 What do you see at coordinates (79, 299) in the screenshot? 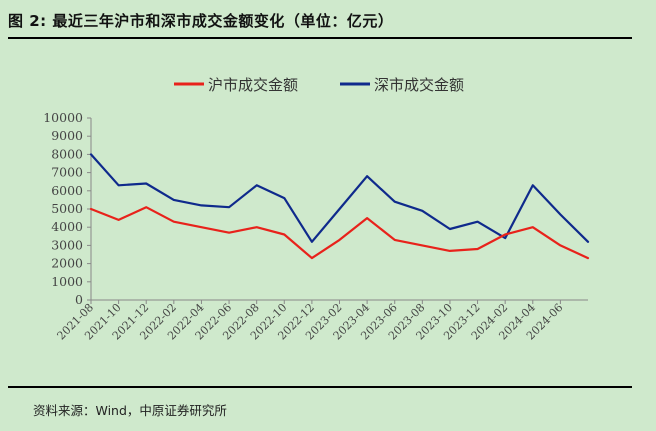
I see `y-tick-label: 0` at bounding box center [79, 299].